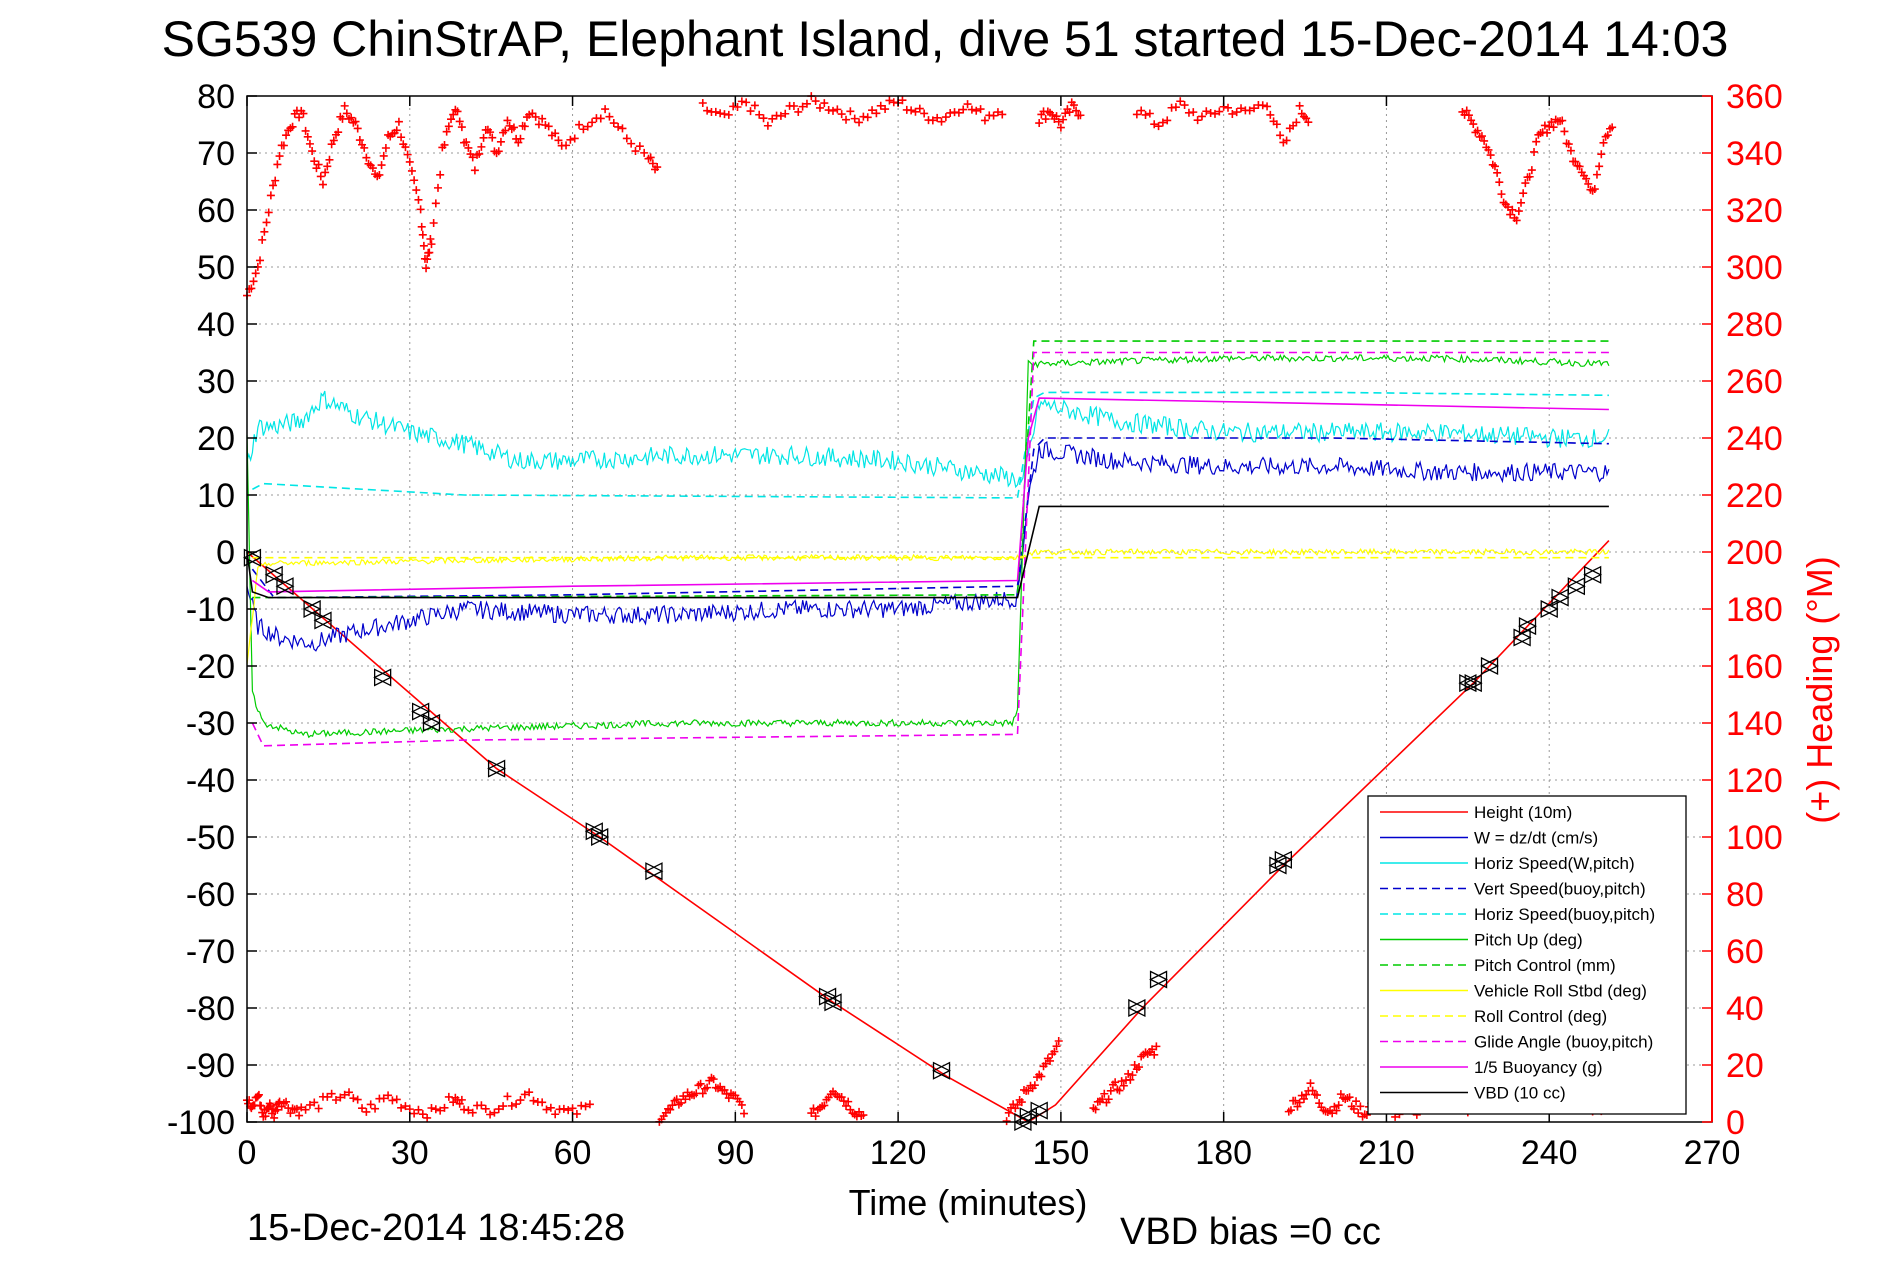  What do you see at coordinates (1223, 1153) in the screenshot?
I see `x-tick-label: 180` at bounding box center [1223, 1153].